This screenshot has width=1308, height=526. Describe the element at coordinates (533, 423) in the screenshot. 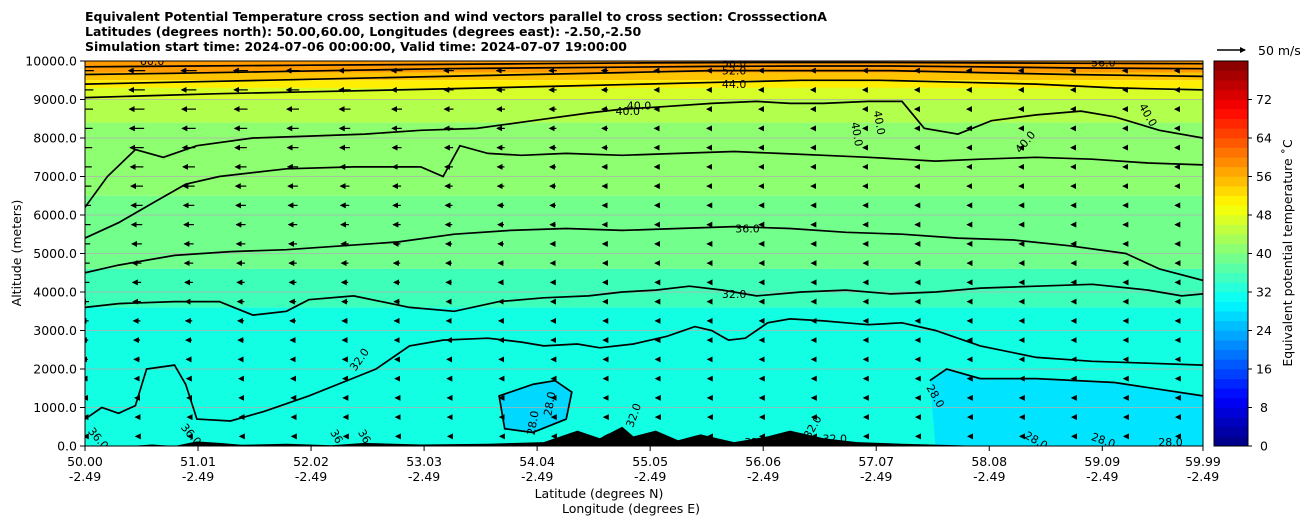

I see `contour-label-16: 28.0` at that location.